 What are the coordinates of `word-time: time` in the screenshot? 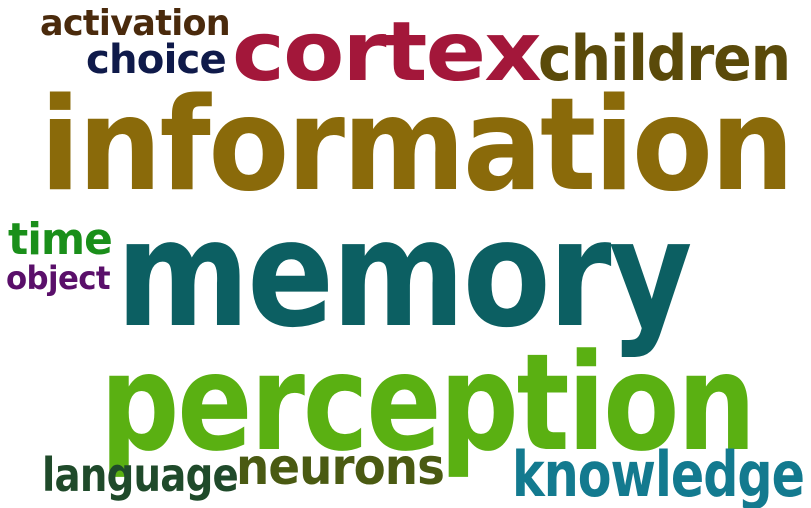 It's located at (60, 239).